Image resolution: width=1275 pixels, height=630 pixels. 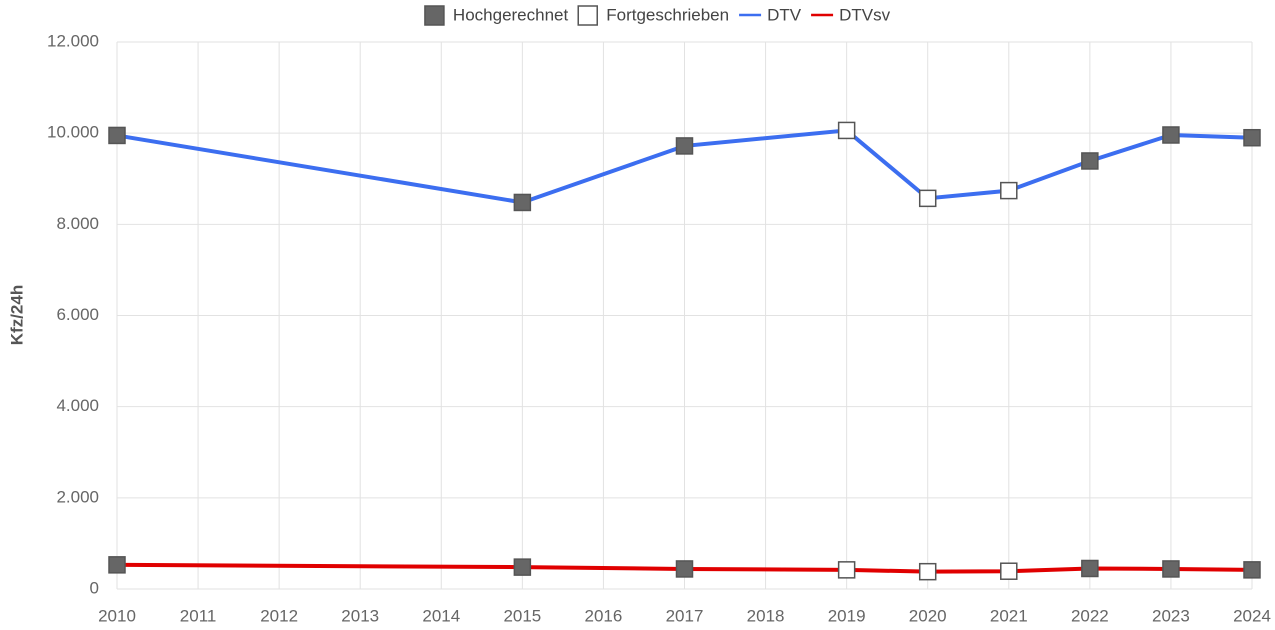 What do you see at coordinates (94, 587) in the screenshot?
I see `y-tick-label: 0` at bounding box center [94, 587].